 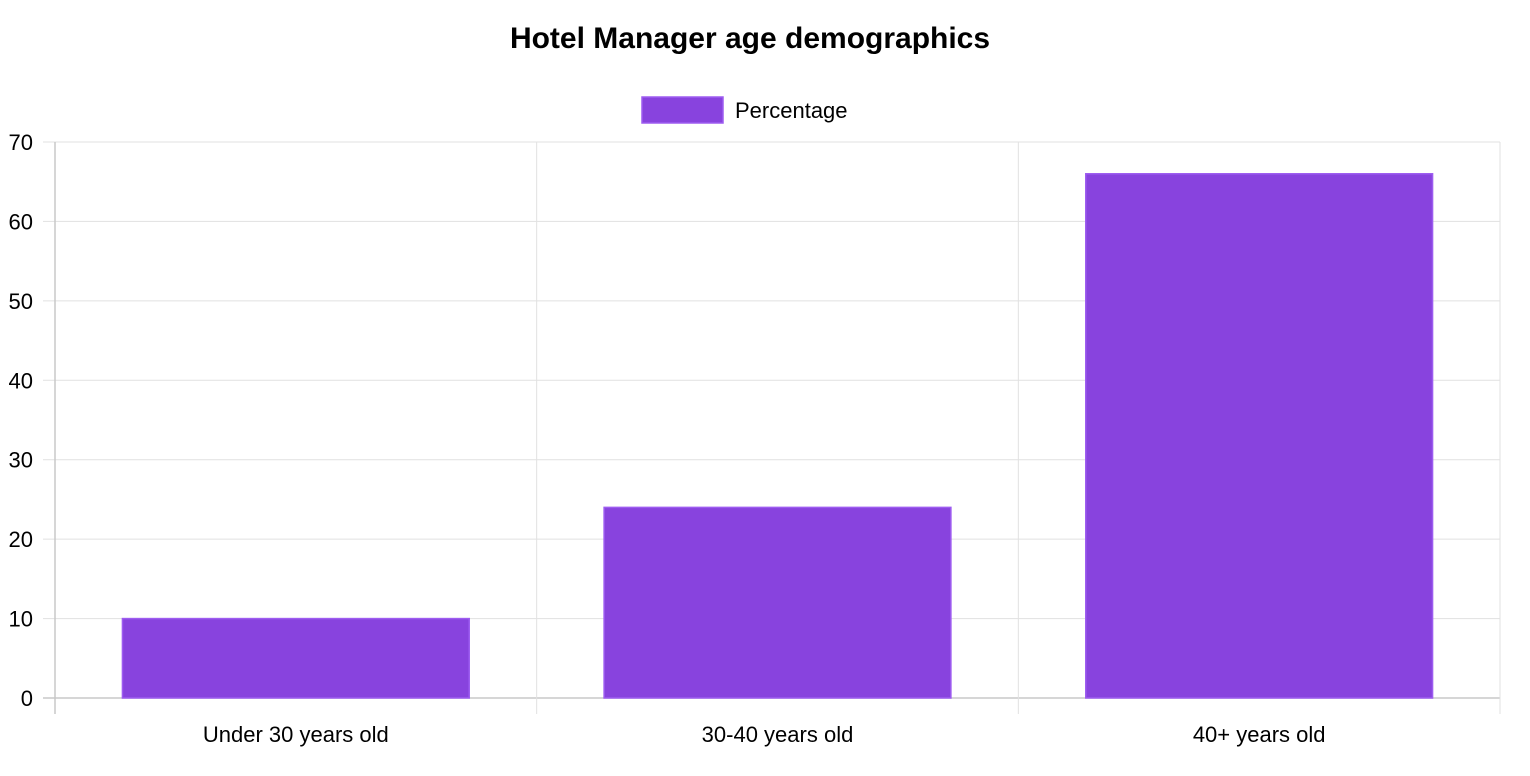 I want to click on y-tick-label: 60, so click(x=21, y=221).